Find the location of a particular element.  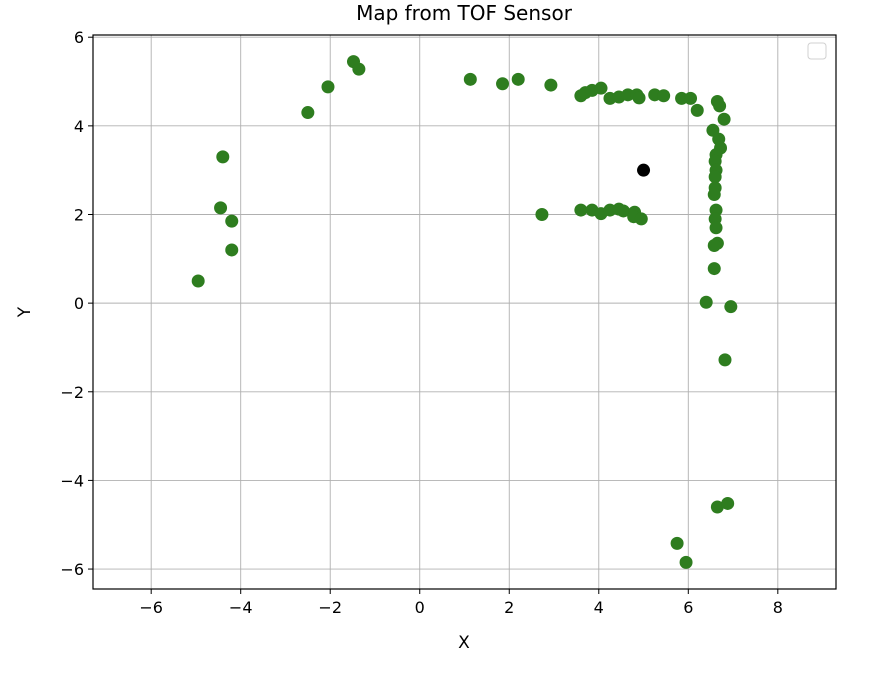

legend-box is located at coordinates (817, 51).